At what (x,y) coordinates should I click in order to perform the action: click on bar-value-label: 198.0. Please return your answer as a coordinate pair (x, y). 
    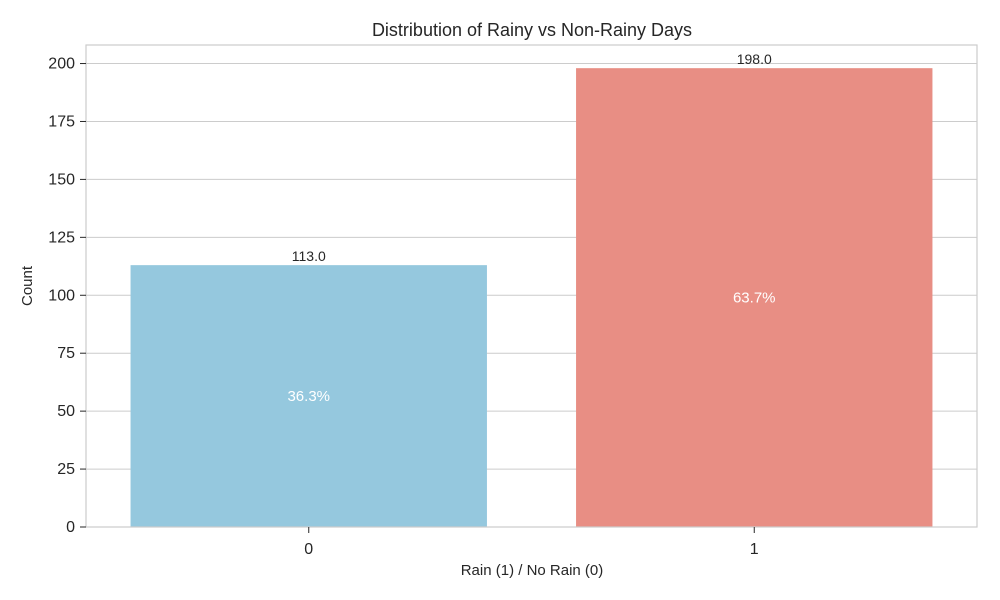
    Looking at the image, I should click on (754, 59).